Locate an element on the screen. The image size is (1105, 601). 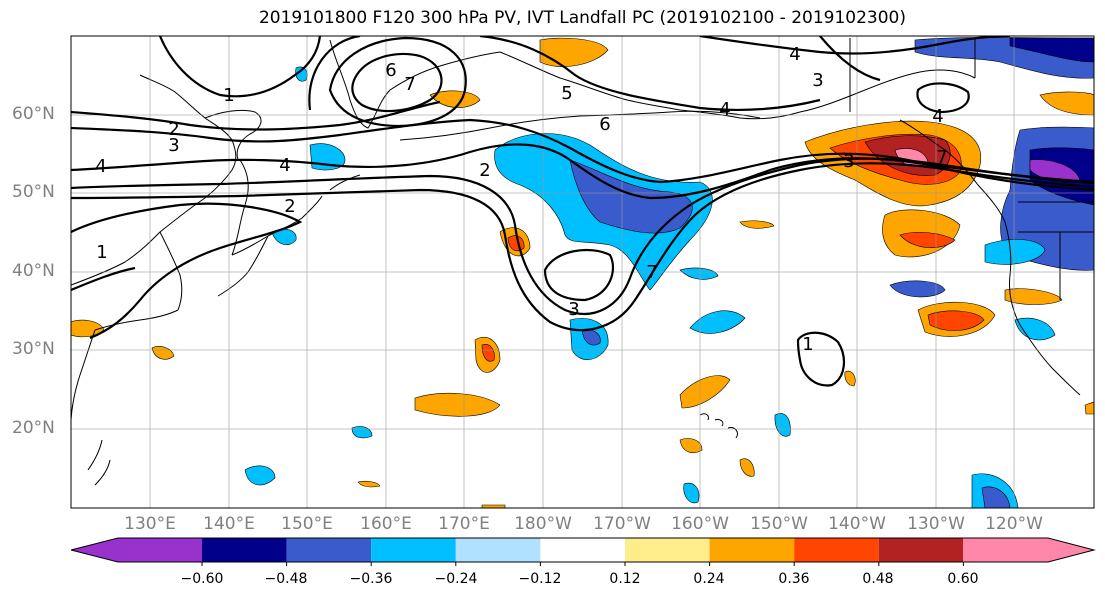
colorbar is located at coordinates (583, 551).